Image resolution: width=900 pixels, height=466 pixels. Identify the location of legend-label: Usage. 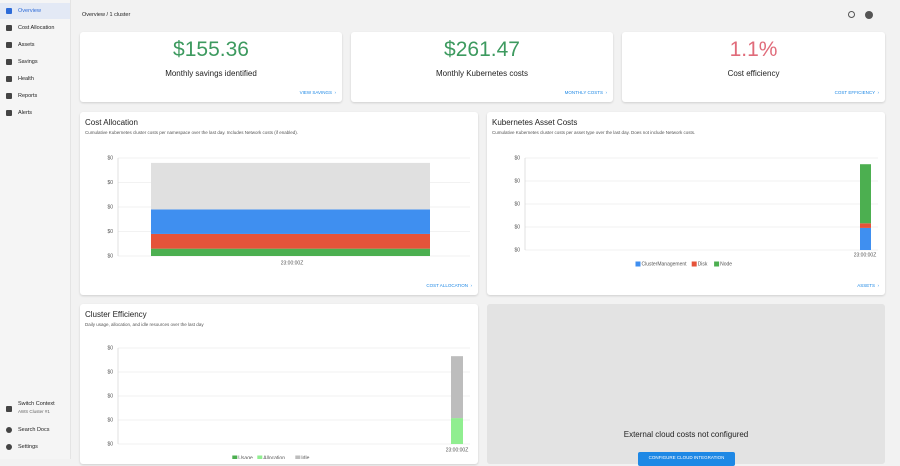
(245, 457).